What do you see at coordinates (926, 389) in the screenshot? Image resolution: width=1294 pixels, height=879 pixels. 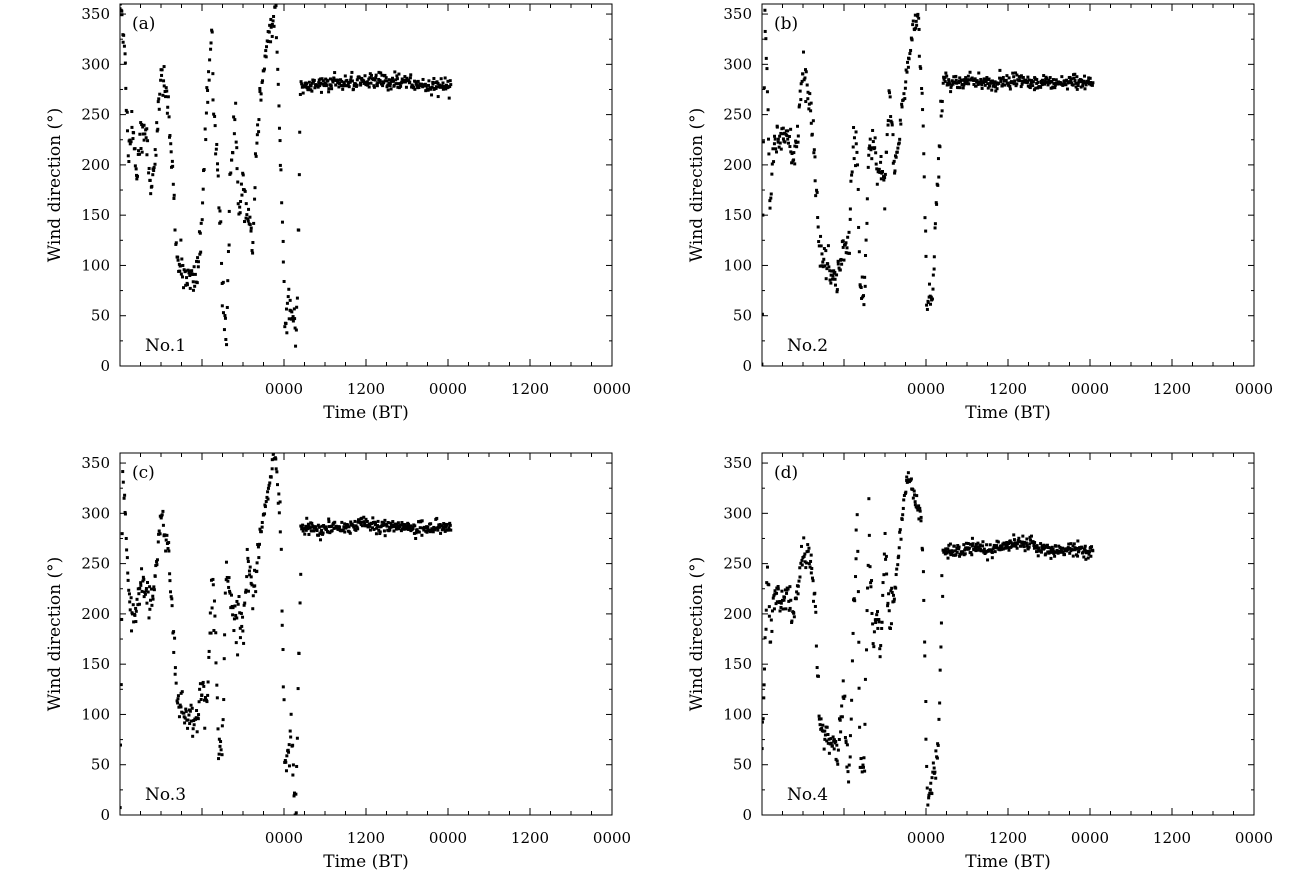 I see `x-tick-label: 0000` at bounding box center [926, 389].